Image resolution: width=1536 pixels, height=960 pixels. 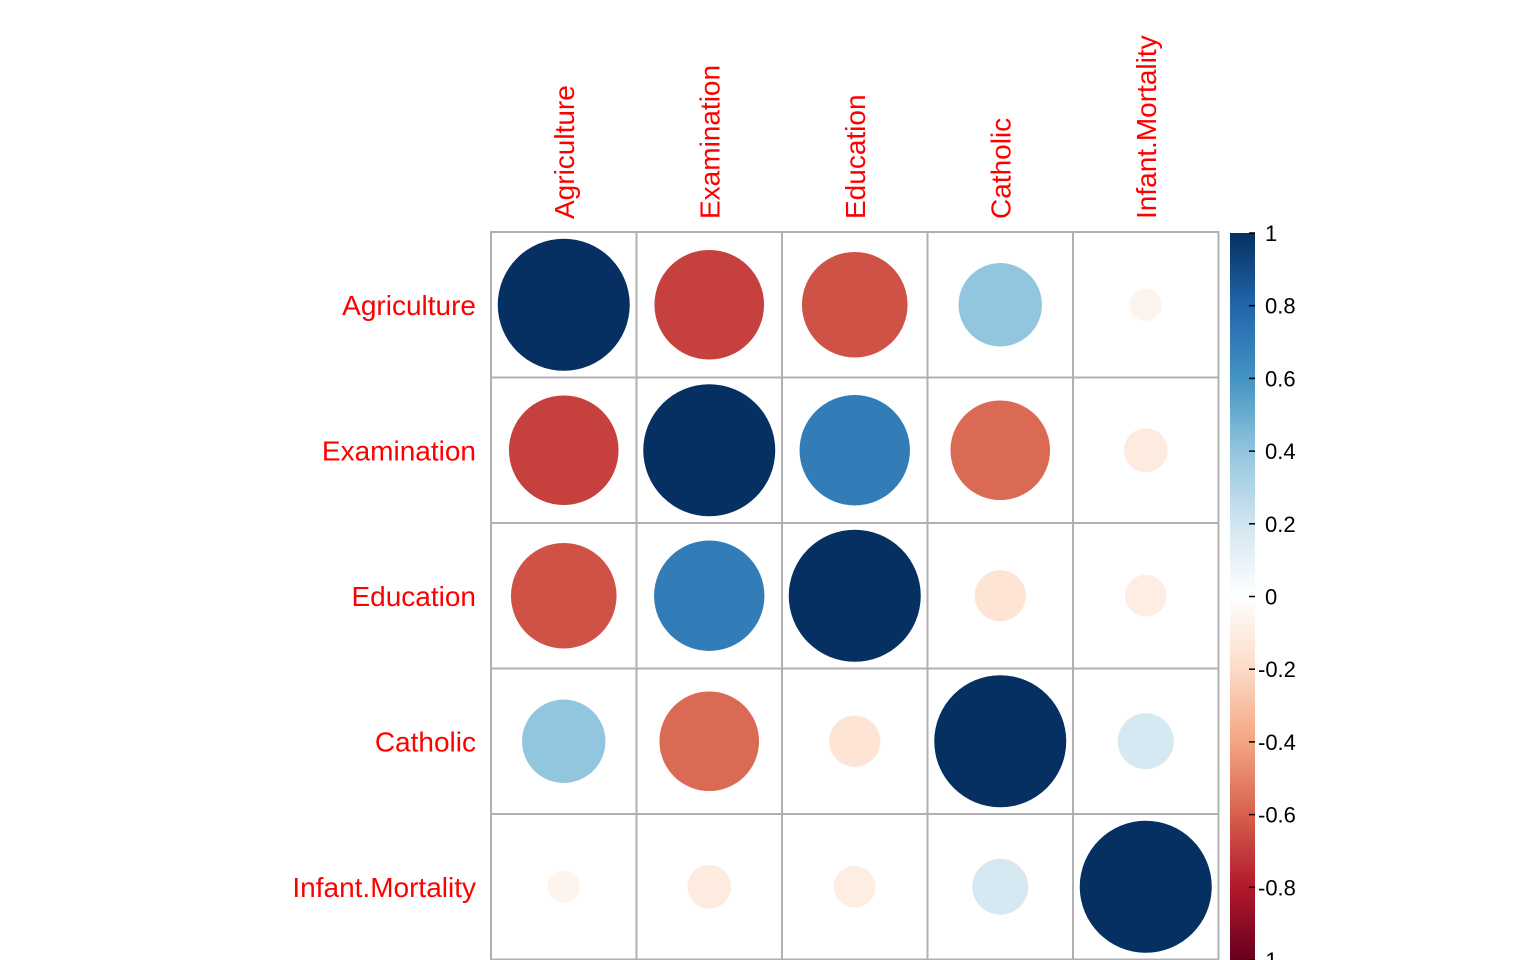 I want to click on corr-circle-education-infant-mortality, so click(x=1145, y=595).